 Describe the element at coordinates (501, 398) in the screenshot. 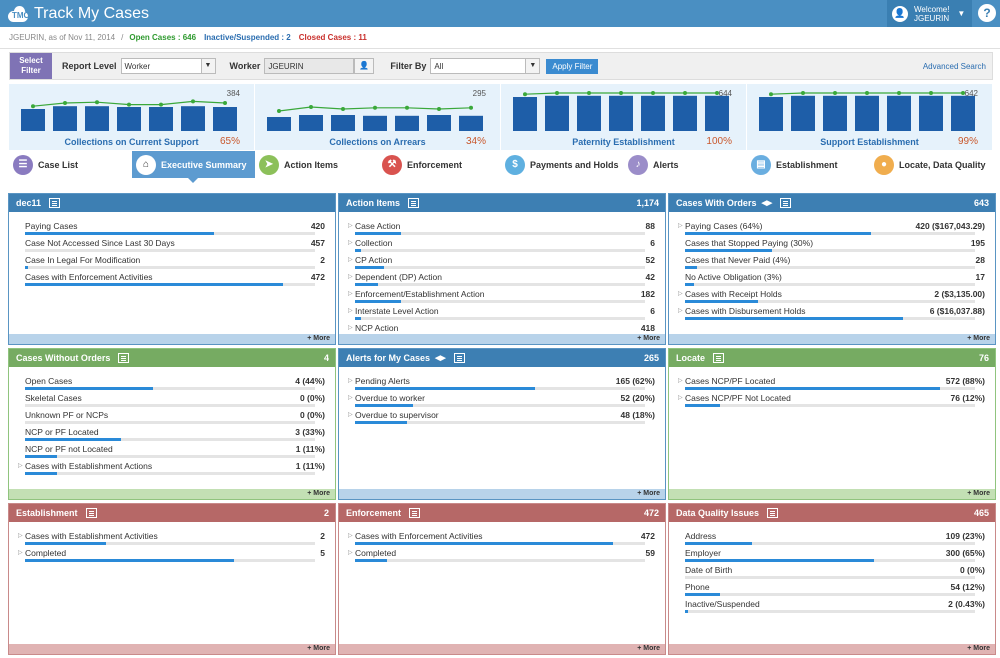

I see `metric-row: ▷ Overdue to worker 52 (20%)` at that location.